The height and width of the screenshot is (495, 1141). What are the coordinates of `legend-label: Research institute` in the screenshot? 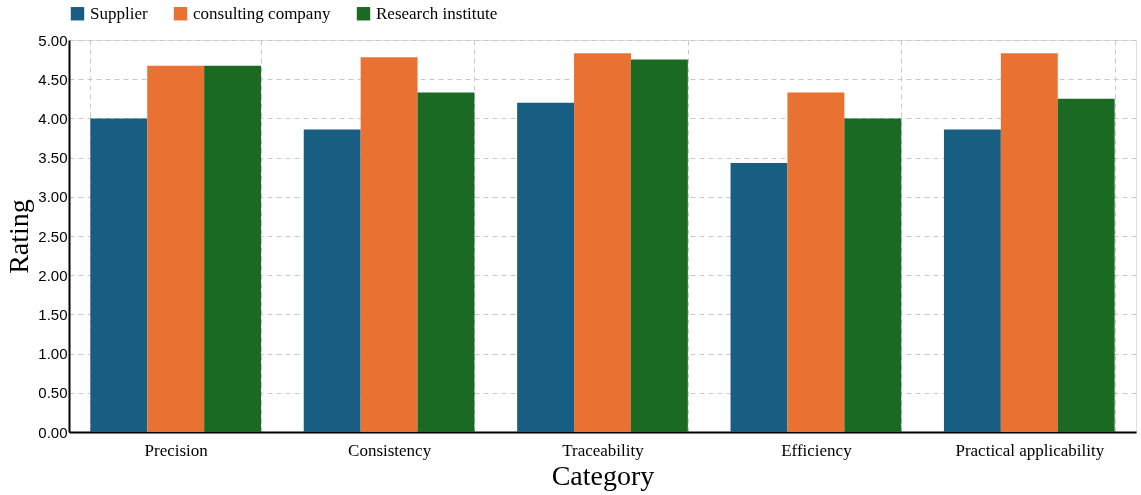 It's located at (437, 13).